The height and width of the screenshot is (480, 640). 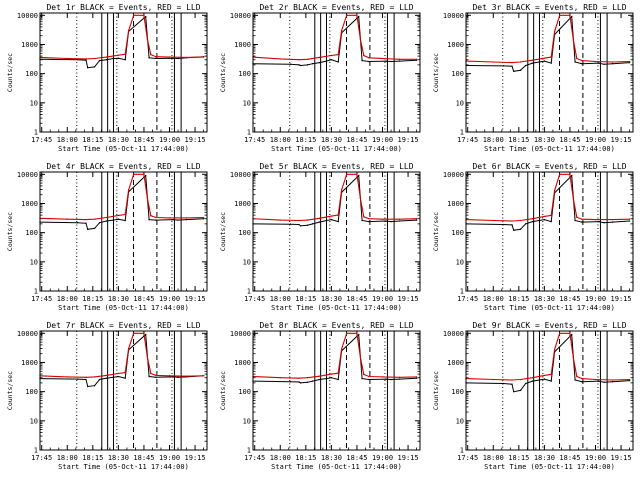 What do you see at coordinates (453, 175) in the screenshot?
I see `y-tick-label: 10000` at bounding box center [453, 175].